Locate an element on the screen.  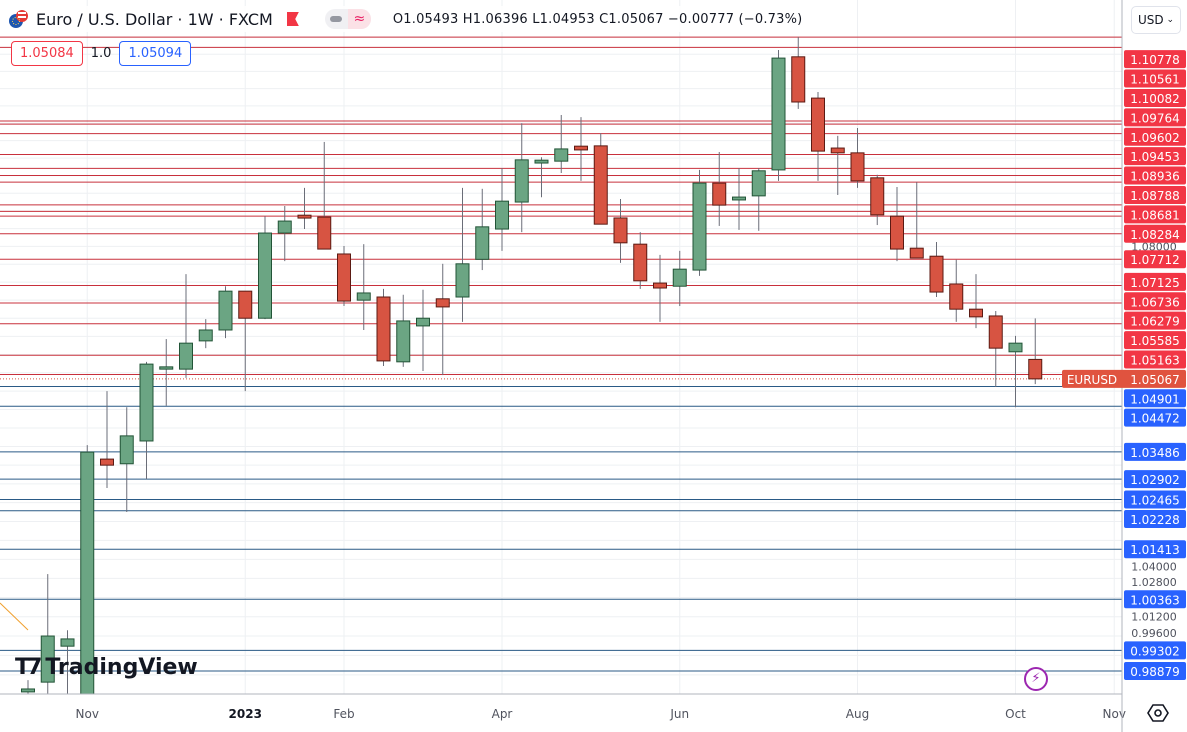
x-tick-label: Apr is located at coordinates (502, 714).